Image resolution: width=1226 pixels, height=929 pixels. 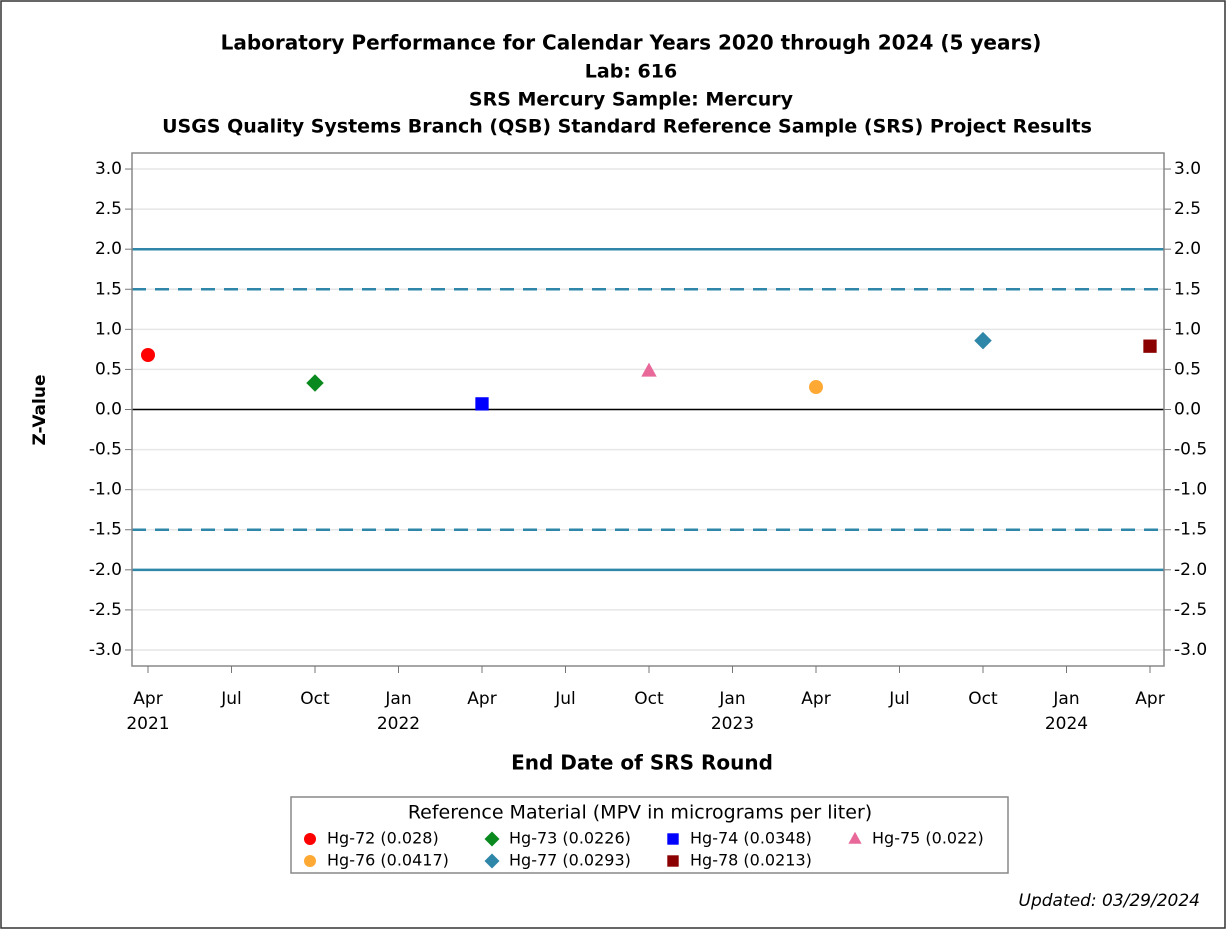 I want to click on subtitle: SRS Mercury Sample: Mercury, so click(x=631, y=100).